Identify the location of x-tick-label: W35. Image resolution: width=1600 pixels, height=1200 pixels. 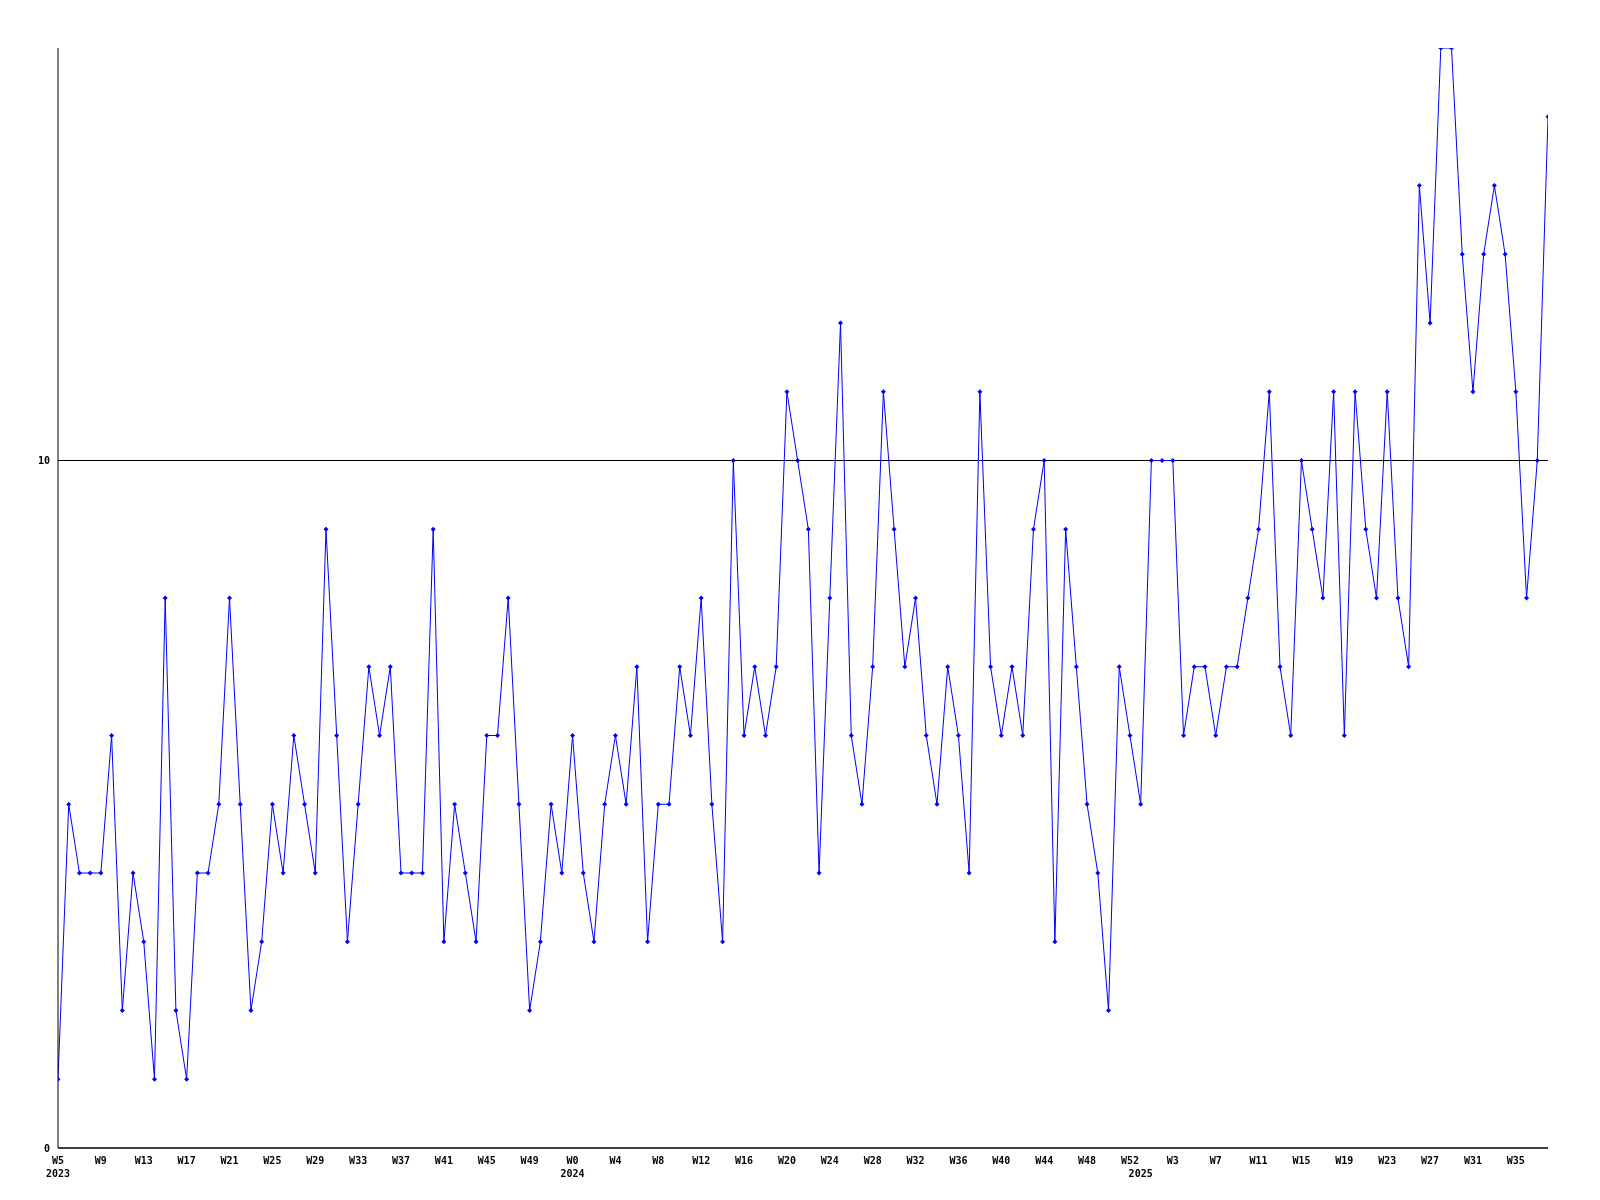
(1515, 1160).